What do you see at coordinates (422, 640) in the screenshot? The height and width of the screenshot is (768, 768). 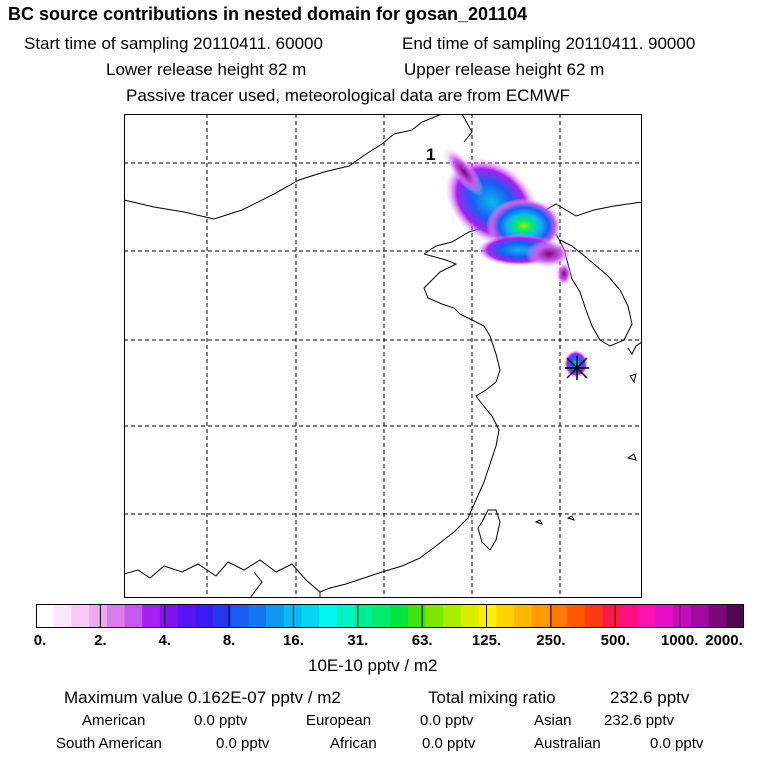 I see `colorbar-tick-label: 63.` at bounding box center [422, 640].